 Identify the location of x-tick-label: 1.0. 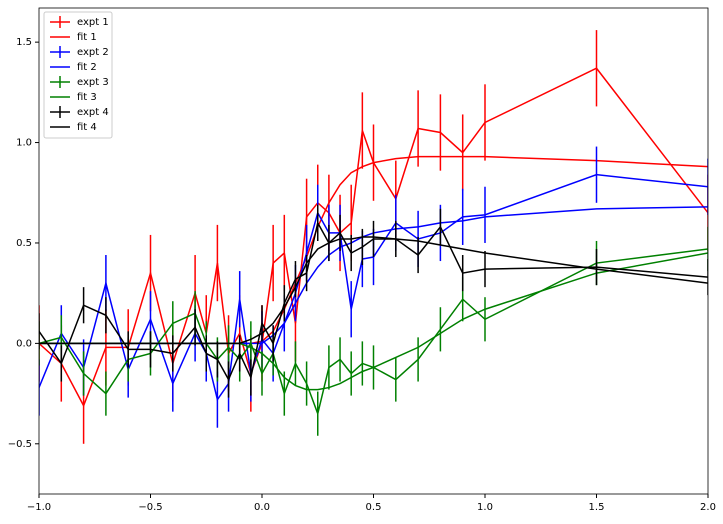
(485, 507).